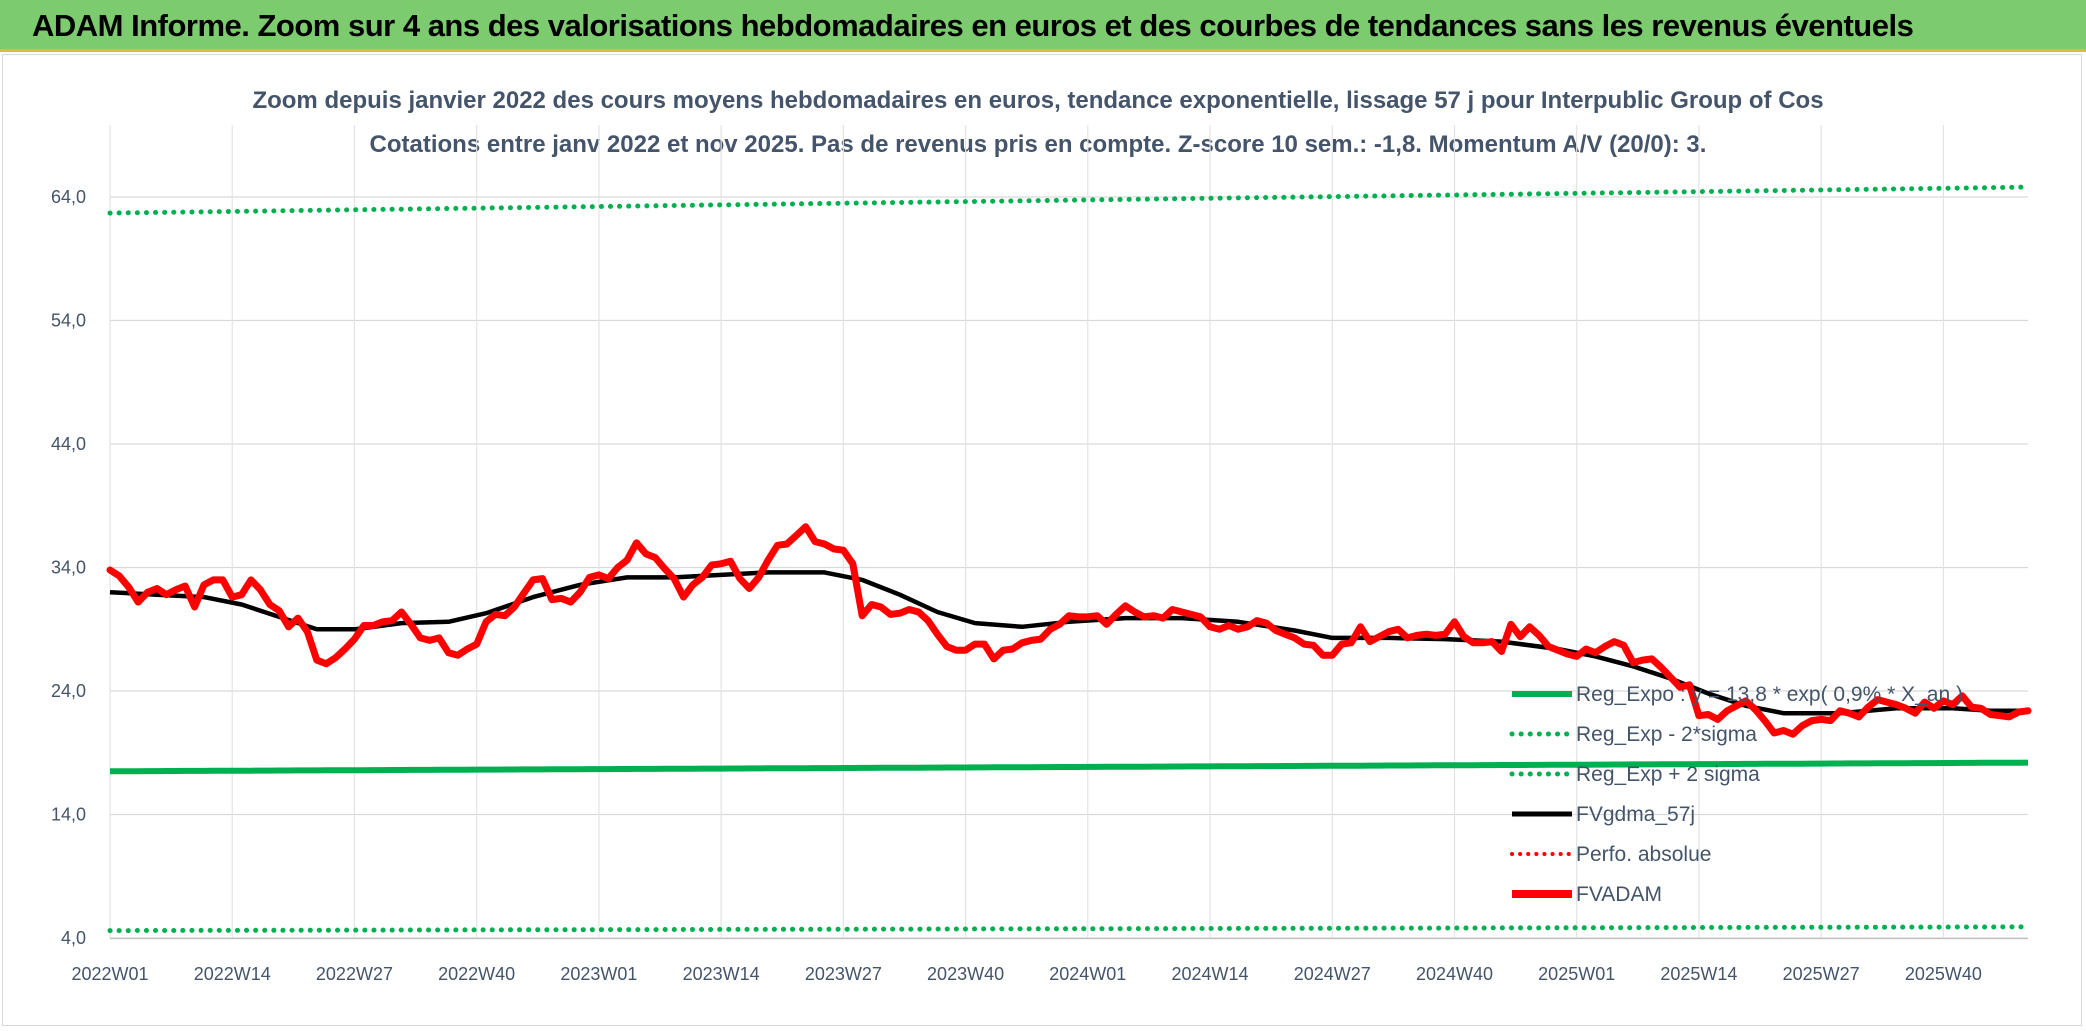 The image size is (2086, 1031). I want to click on series-reg-expo, so click(1069, 767).